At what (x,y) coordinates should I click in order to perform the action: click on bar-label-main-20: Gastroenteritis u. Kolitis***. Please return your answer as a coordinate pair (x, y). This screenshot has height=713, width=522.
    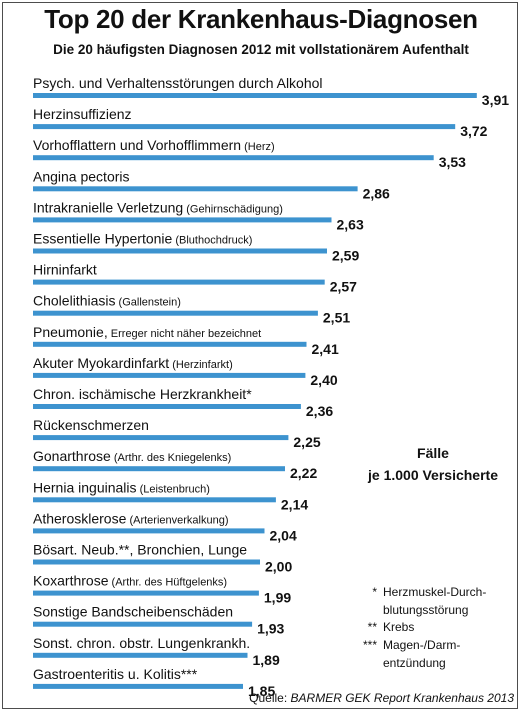
    Looking at the image, I should click on (115, 674).